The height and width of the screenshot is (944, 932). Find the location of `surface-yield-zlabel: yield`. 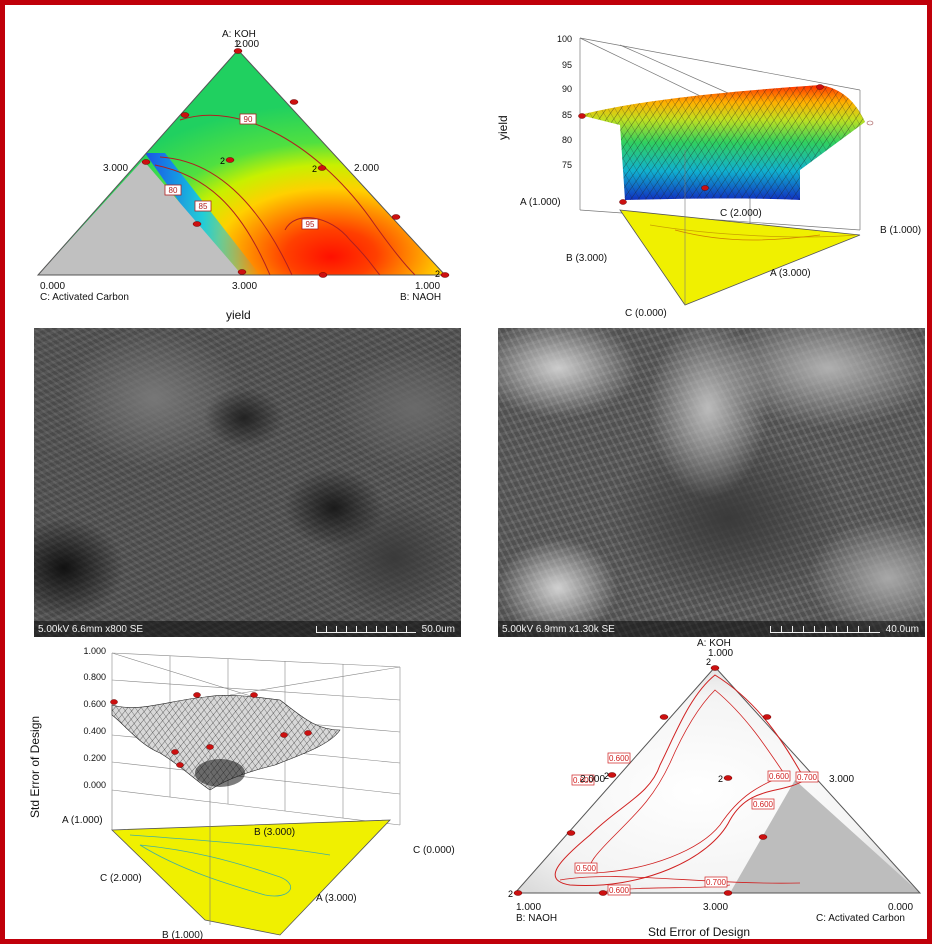

surface-yield-zlabel: yield is located at coordinates (503, 127).